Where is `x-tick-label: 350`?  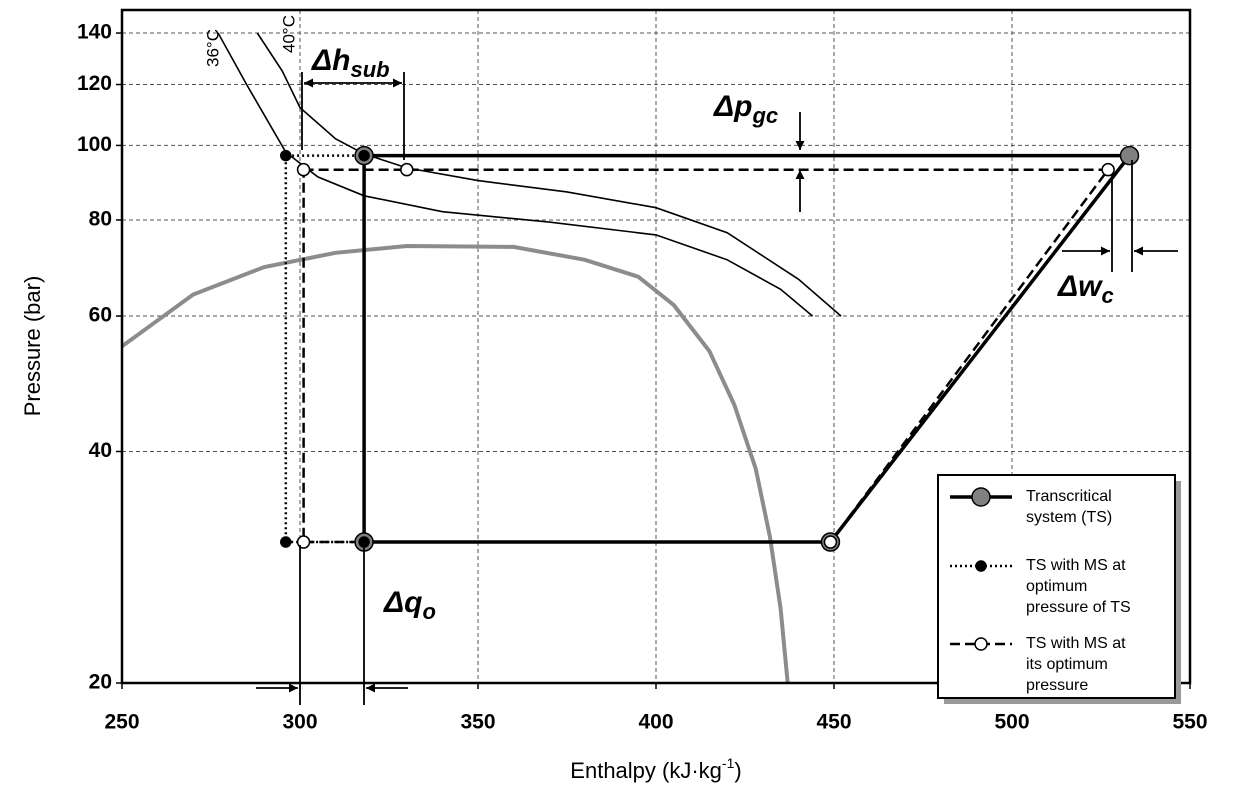
x-tick-label: 350 is located at coordinates (477, 722).